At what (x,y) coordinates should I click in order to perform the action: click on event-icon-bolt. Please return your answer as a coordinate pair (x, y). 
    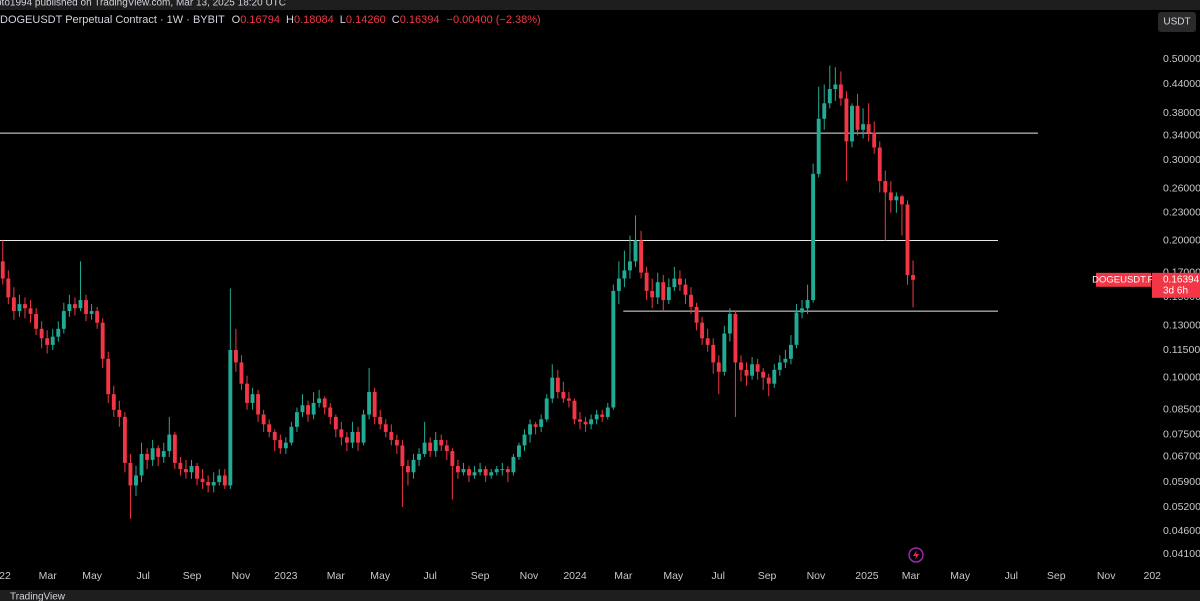
    Looking at the image, I should click on (916, 555).